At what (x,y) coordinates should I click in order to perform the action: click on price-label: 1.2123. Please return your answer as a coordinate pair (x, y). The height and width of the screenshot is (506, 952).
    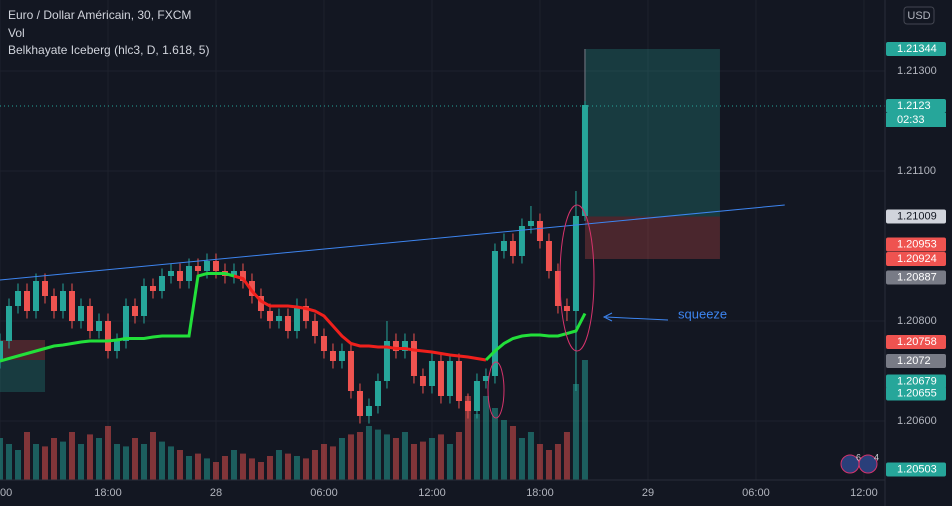
    Looking at the image, I should click on (914, 106).